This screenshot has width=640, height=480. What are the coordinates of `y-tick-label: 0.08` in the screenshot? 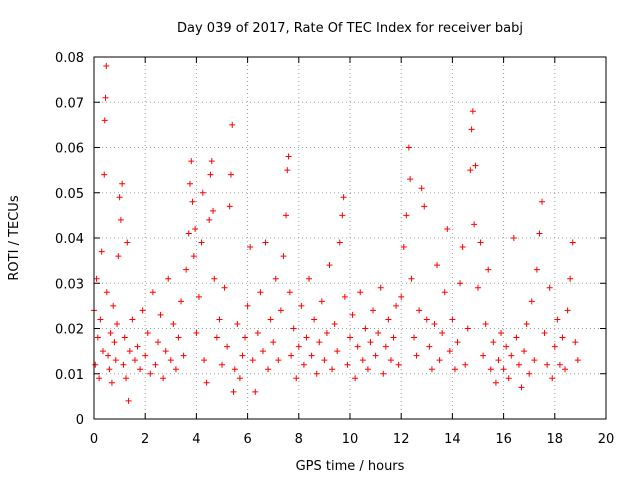 It's located at (69, 58).